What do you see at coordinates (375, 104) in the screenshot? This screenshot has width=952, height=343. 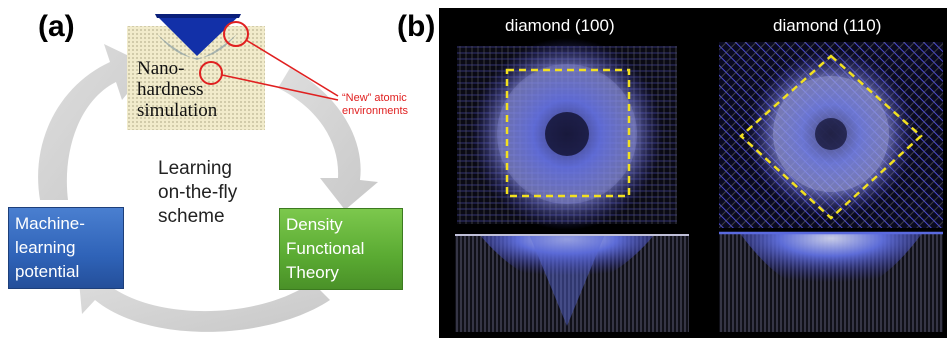 I see `new-atomic-environments-note: “New” atomic environments` at bounding box center [375, 104].